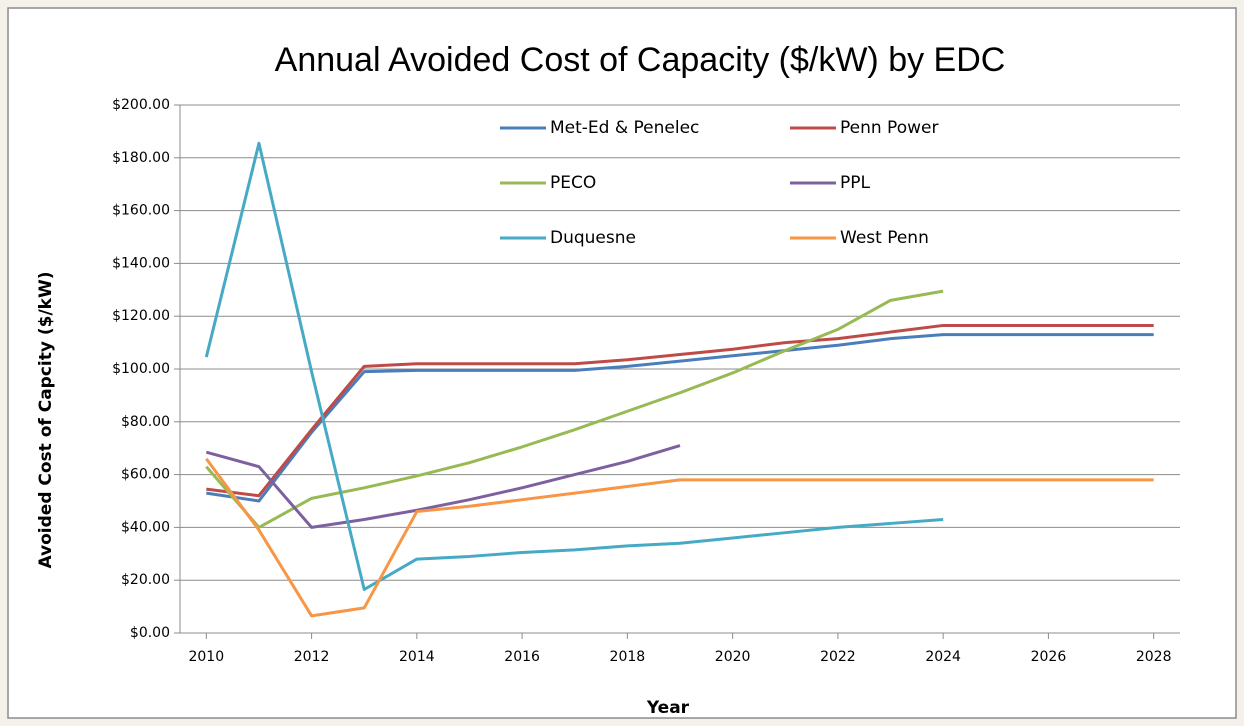  I want to click on x-tick-label: 2014, so click(417, 657).